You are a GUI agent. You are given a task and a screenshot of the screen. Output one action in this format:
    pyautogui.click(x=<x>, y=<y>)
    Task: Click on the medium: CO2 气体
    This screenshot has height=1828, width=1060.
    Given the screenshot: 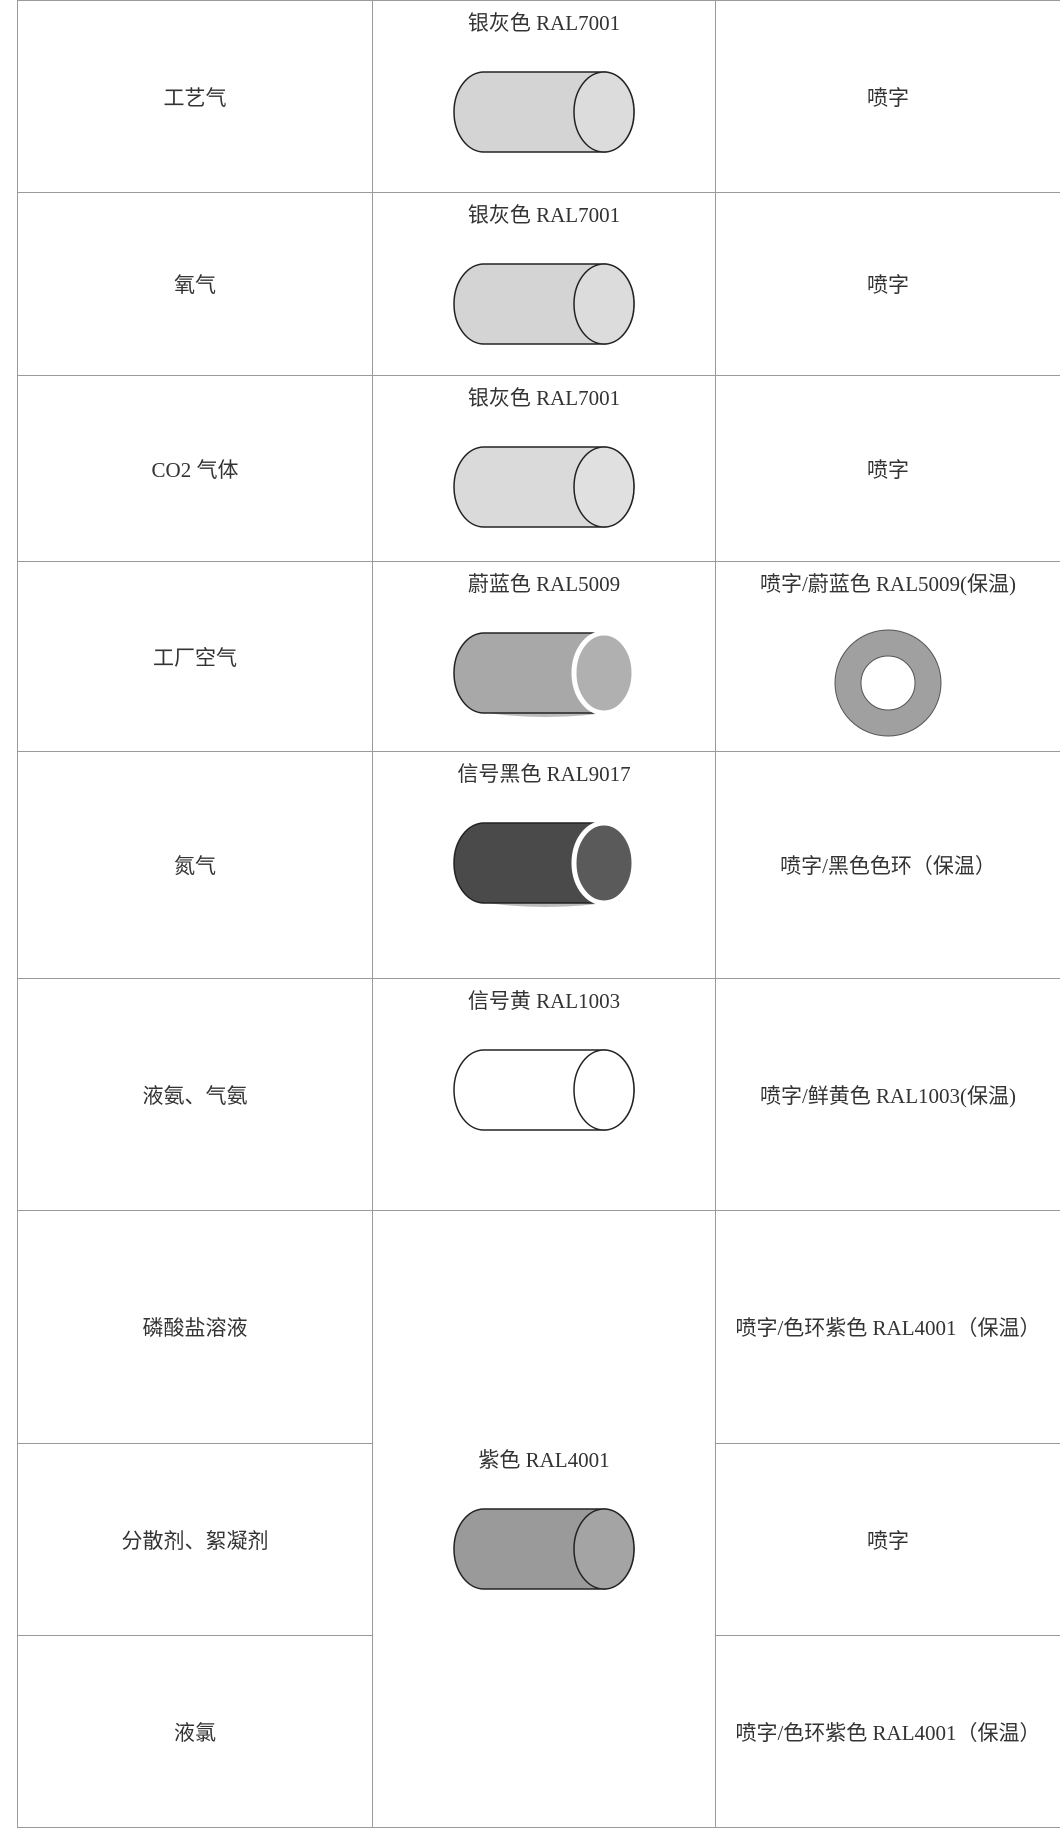 What is the action you would take?
    pyautogui.click(x=195, y=469)
    